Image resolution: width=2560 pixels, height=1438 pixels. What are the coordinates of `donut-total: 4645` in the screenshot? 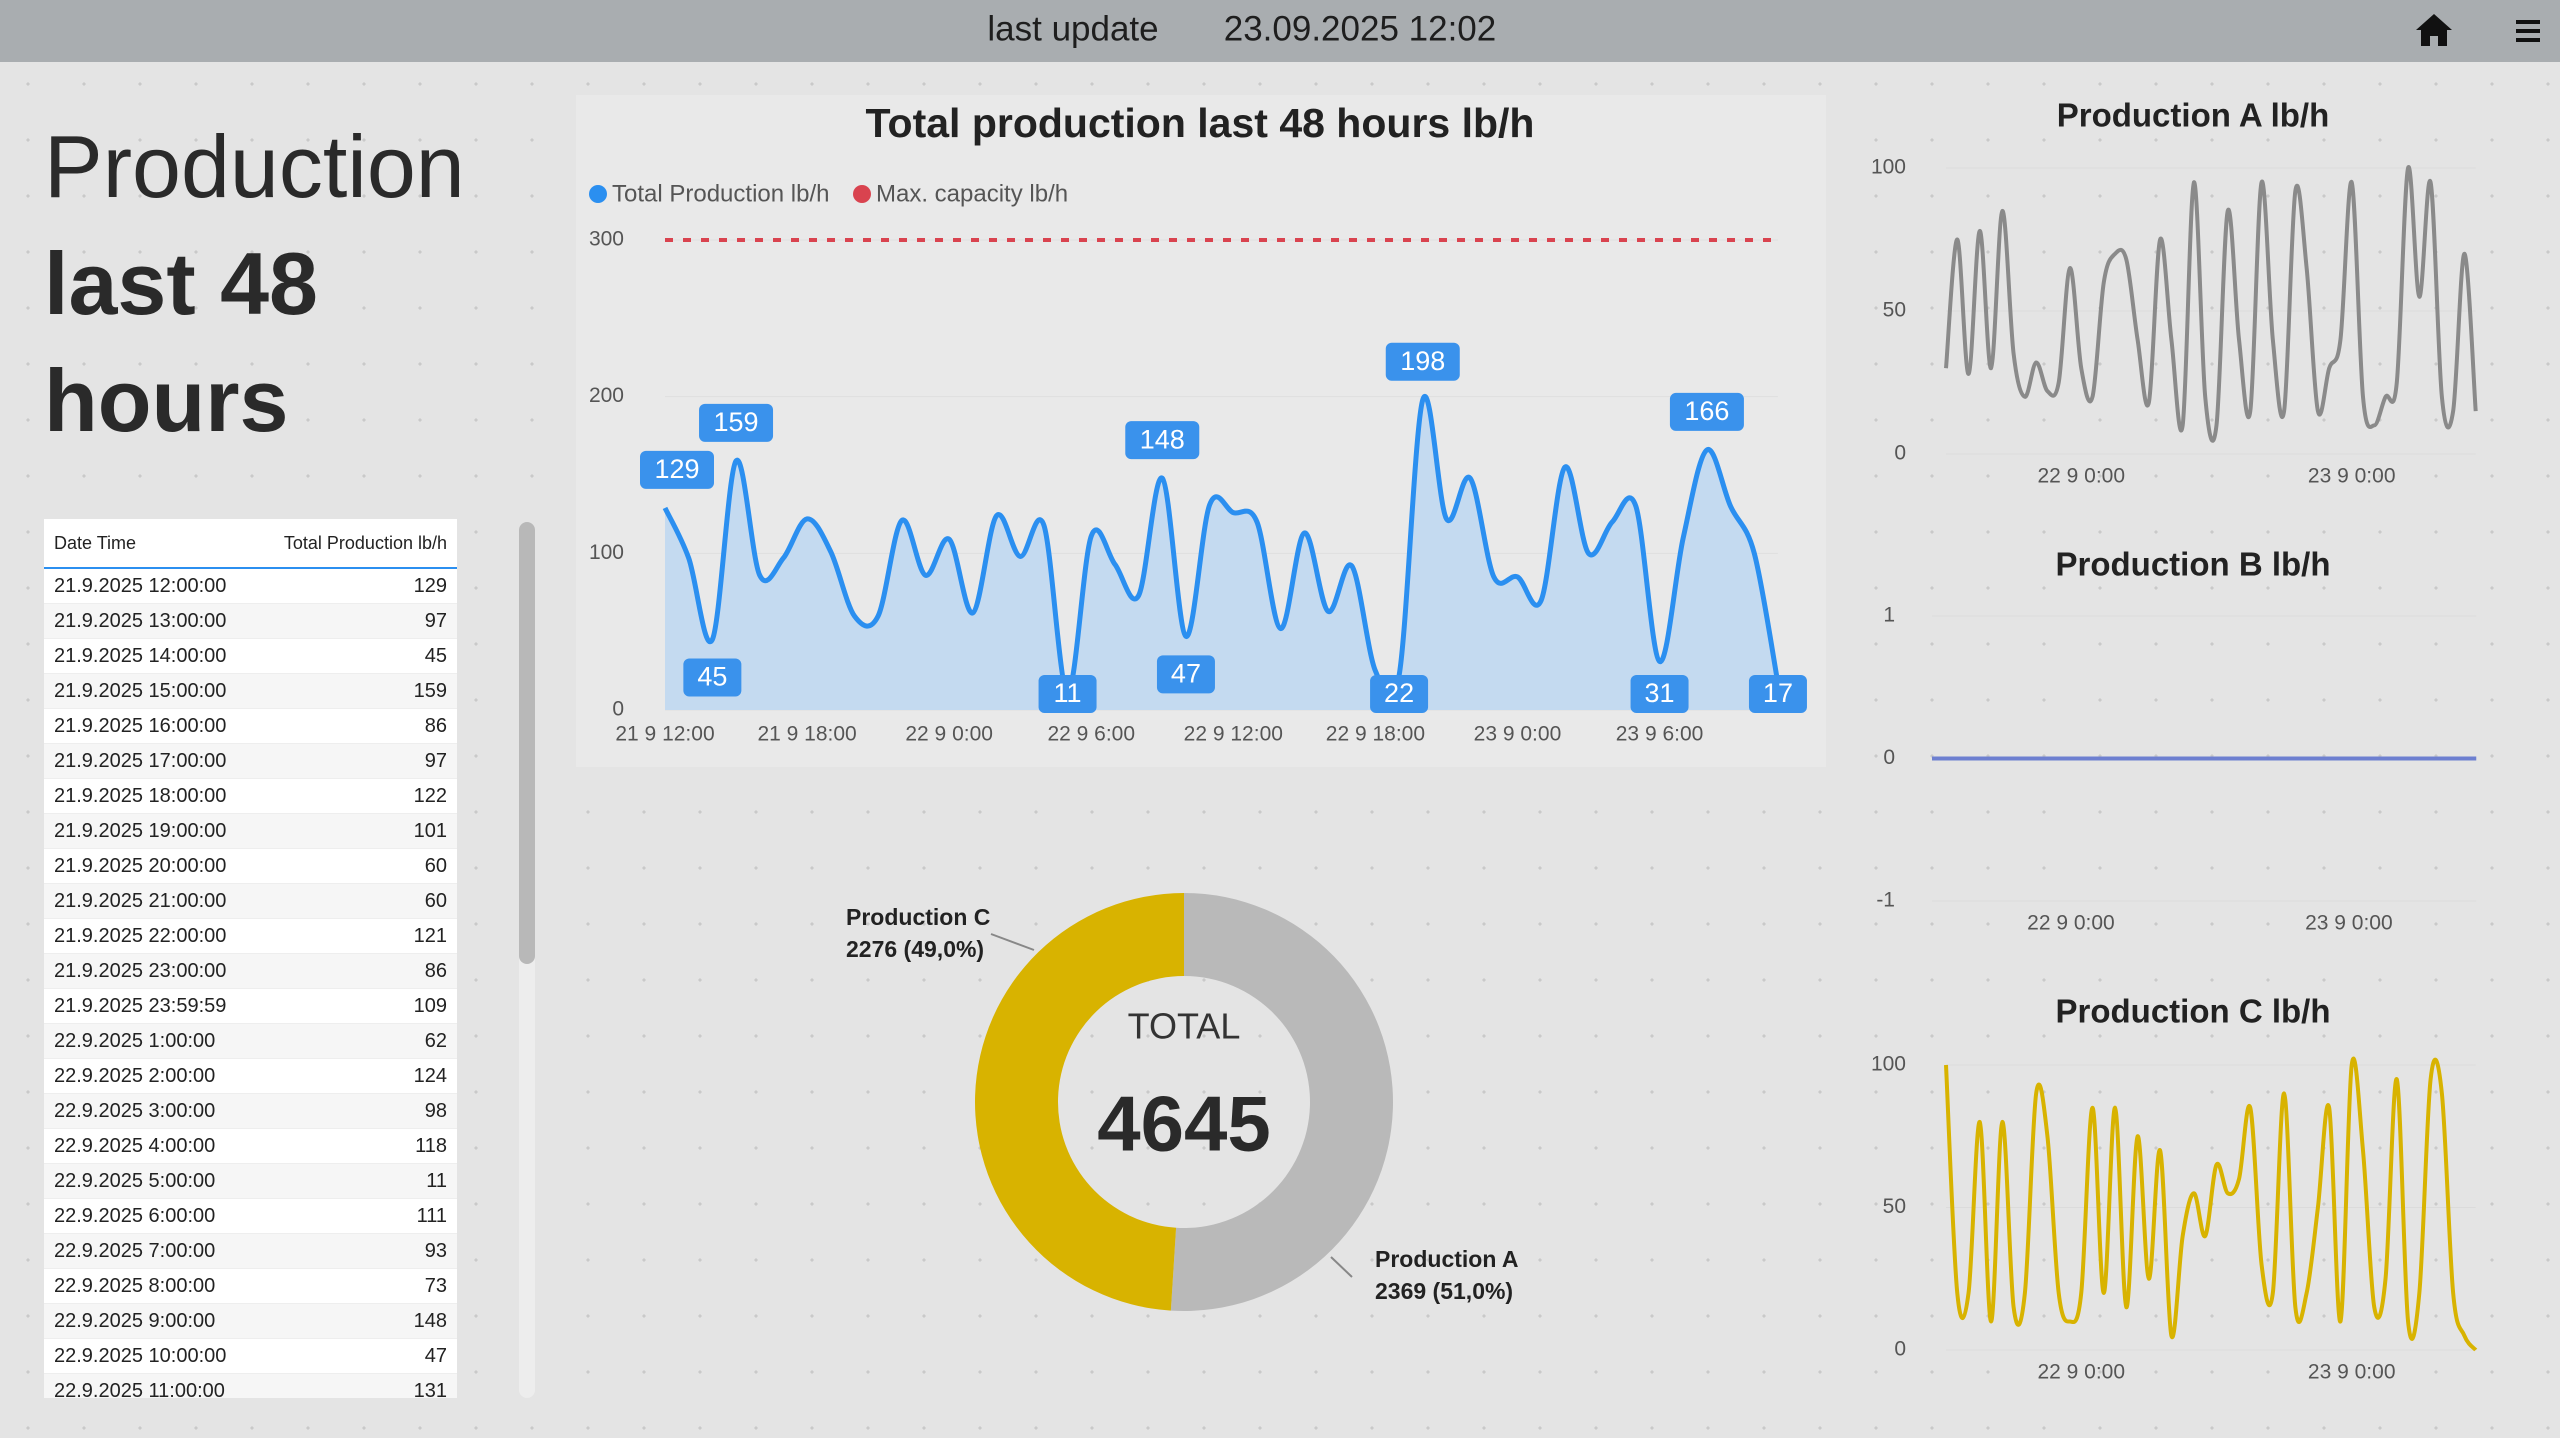 It's located at (1184, 1124).